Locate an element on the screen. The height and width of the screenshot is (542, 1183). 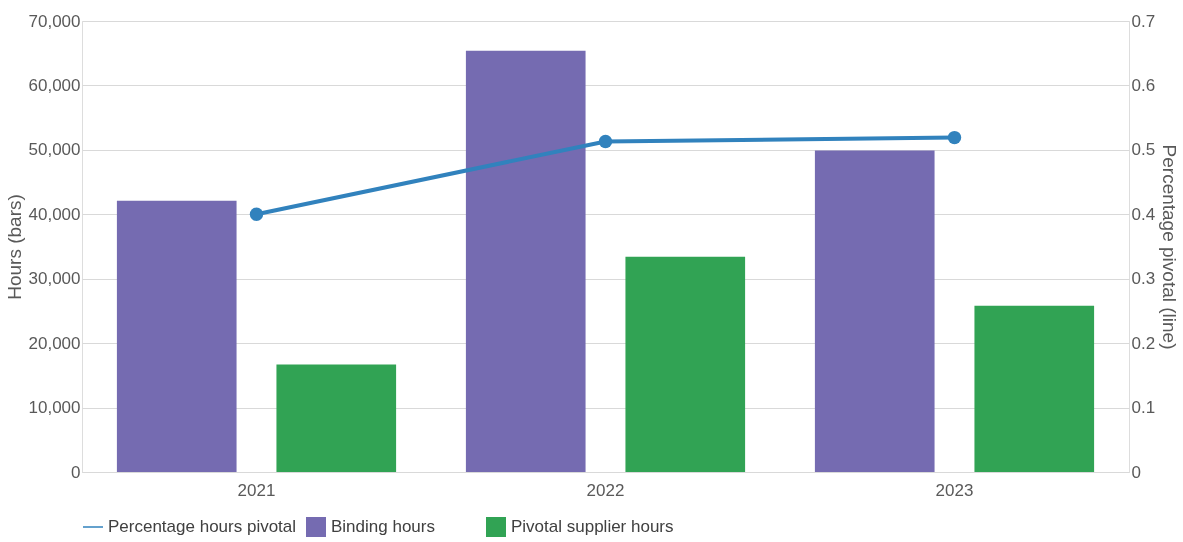
y-tick-label: 50,000 is located at coordinates (54, 150).